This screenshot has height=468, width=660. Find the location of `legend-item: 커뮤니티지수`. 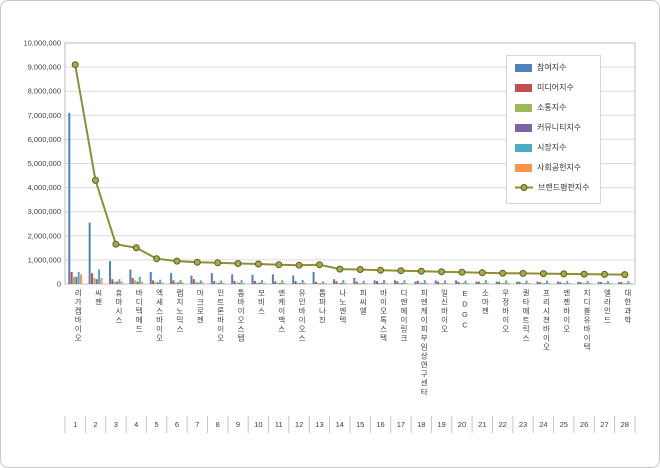

legend-item: 커뮤니티지수 is located at coordinates (552, 127).